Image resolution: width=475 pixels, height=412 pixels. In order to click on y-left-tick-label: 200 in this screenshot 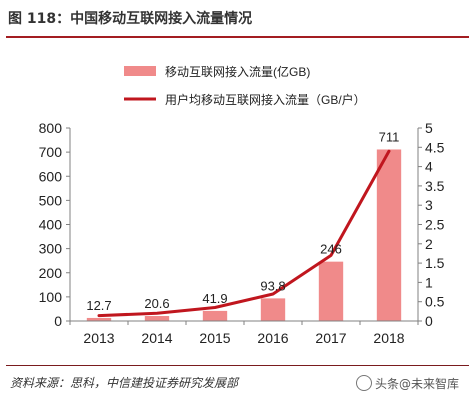, I will do `click(51, 273)`.